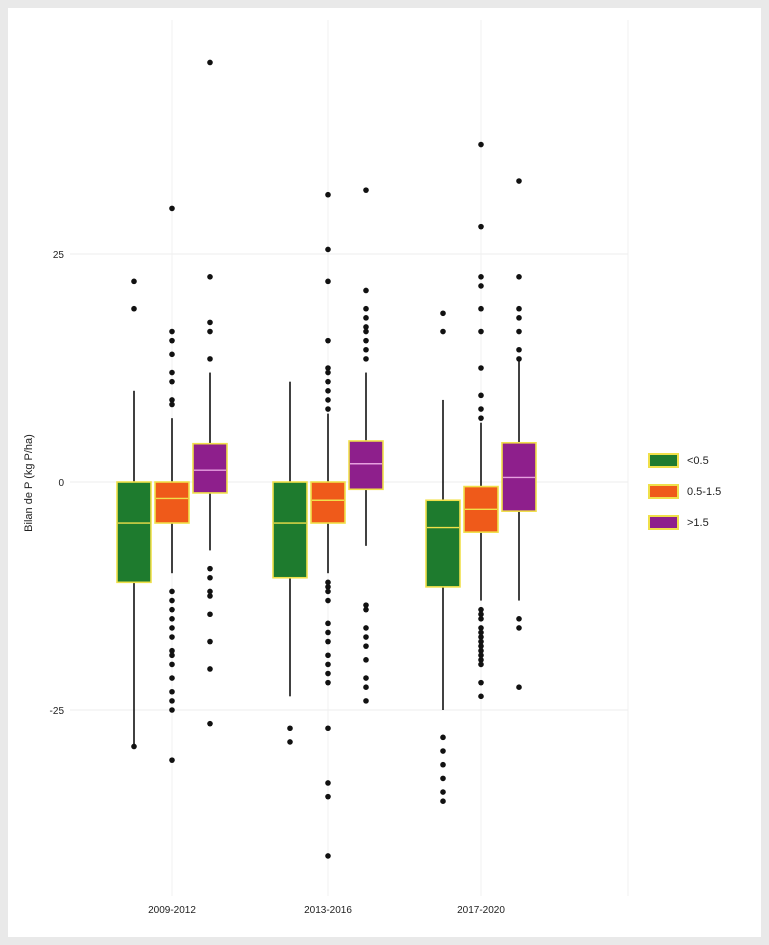 The image size is (769, 945). Describe the element at coordinates (698, 460) in the screenshot. I see `legend-label: <0.5` at that location.